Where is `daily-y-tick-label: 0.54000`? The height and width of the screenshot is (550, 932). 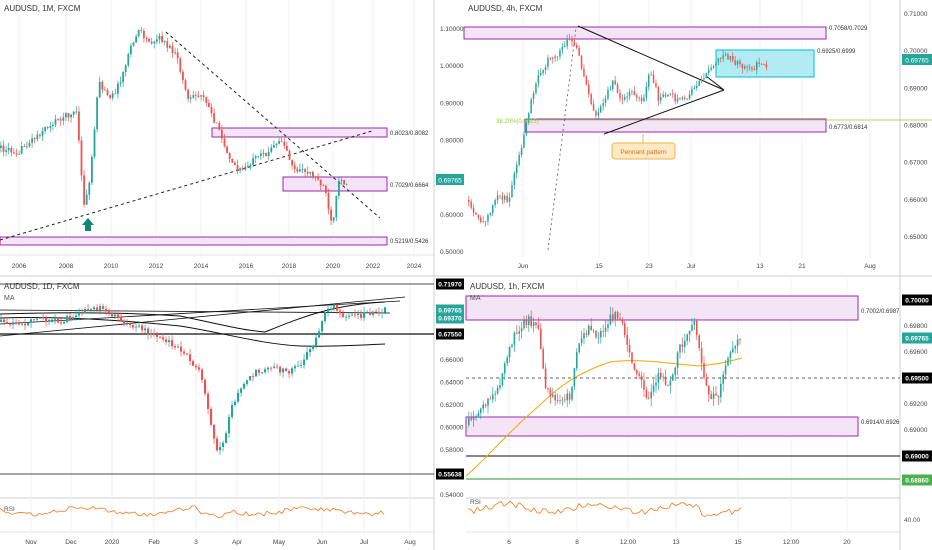
daily-y-tick-label: 0.54000 is located at coordinates (452, 495).